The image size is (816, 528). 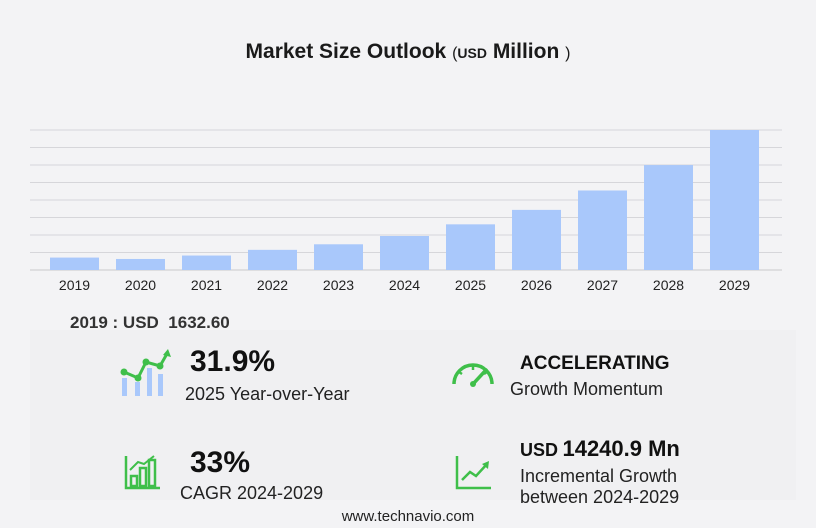 I want to click on cagr-label: CAGR 2024-2029, so click(x=252, y=493).